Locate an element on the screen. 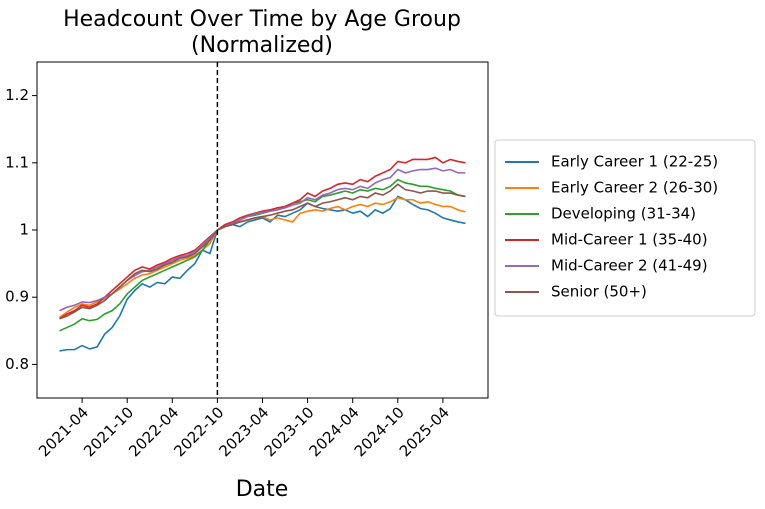 This screenshot has width=765, height=509. legend-label: Developing (31-34) is located at coordinates (623, 214).